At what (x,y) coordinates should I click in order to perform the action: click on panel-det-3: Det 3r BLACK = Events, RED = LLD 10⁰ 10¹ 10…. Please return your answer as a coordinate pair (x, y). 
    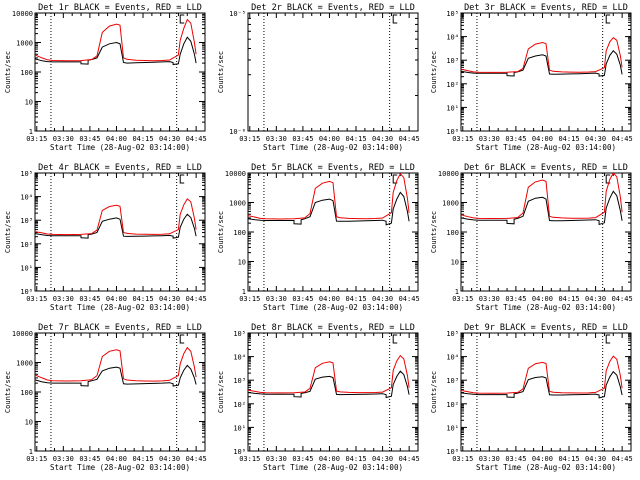
    Looking at the image, I should click on (531, 77).